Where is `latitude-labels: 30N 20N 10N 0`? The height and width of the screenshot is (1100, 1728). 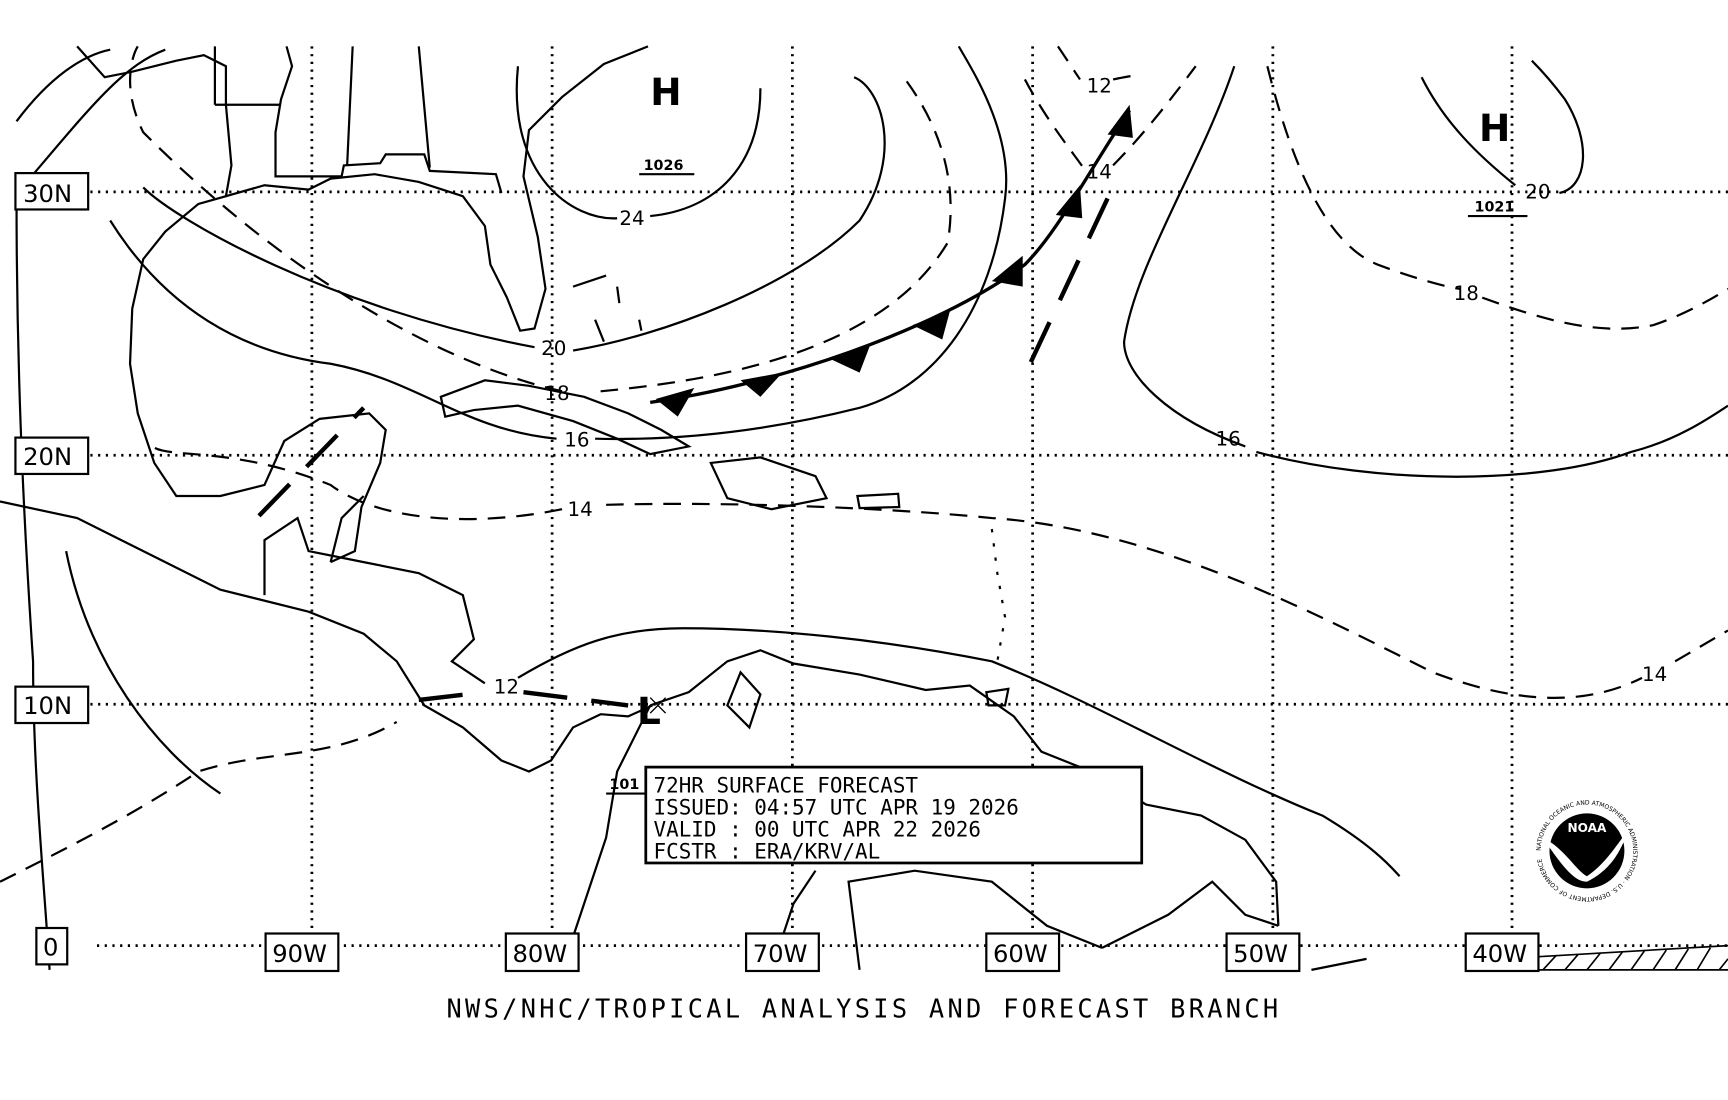
latitude-labels: 30N 20N 10N 0 is located at coordinates (52, 569).